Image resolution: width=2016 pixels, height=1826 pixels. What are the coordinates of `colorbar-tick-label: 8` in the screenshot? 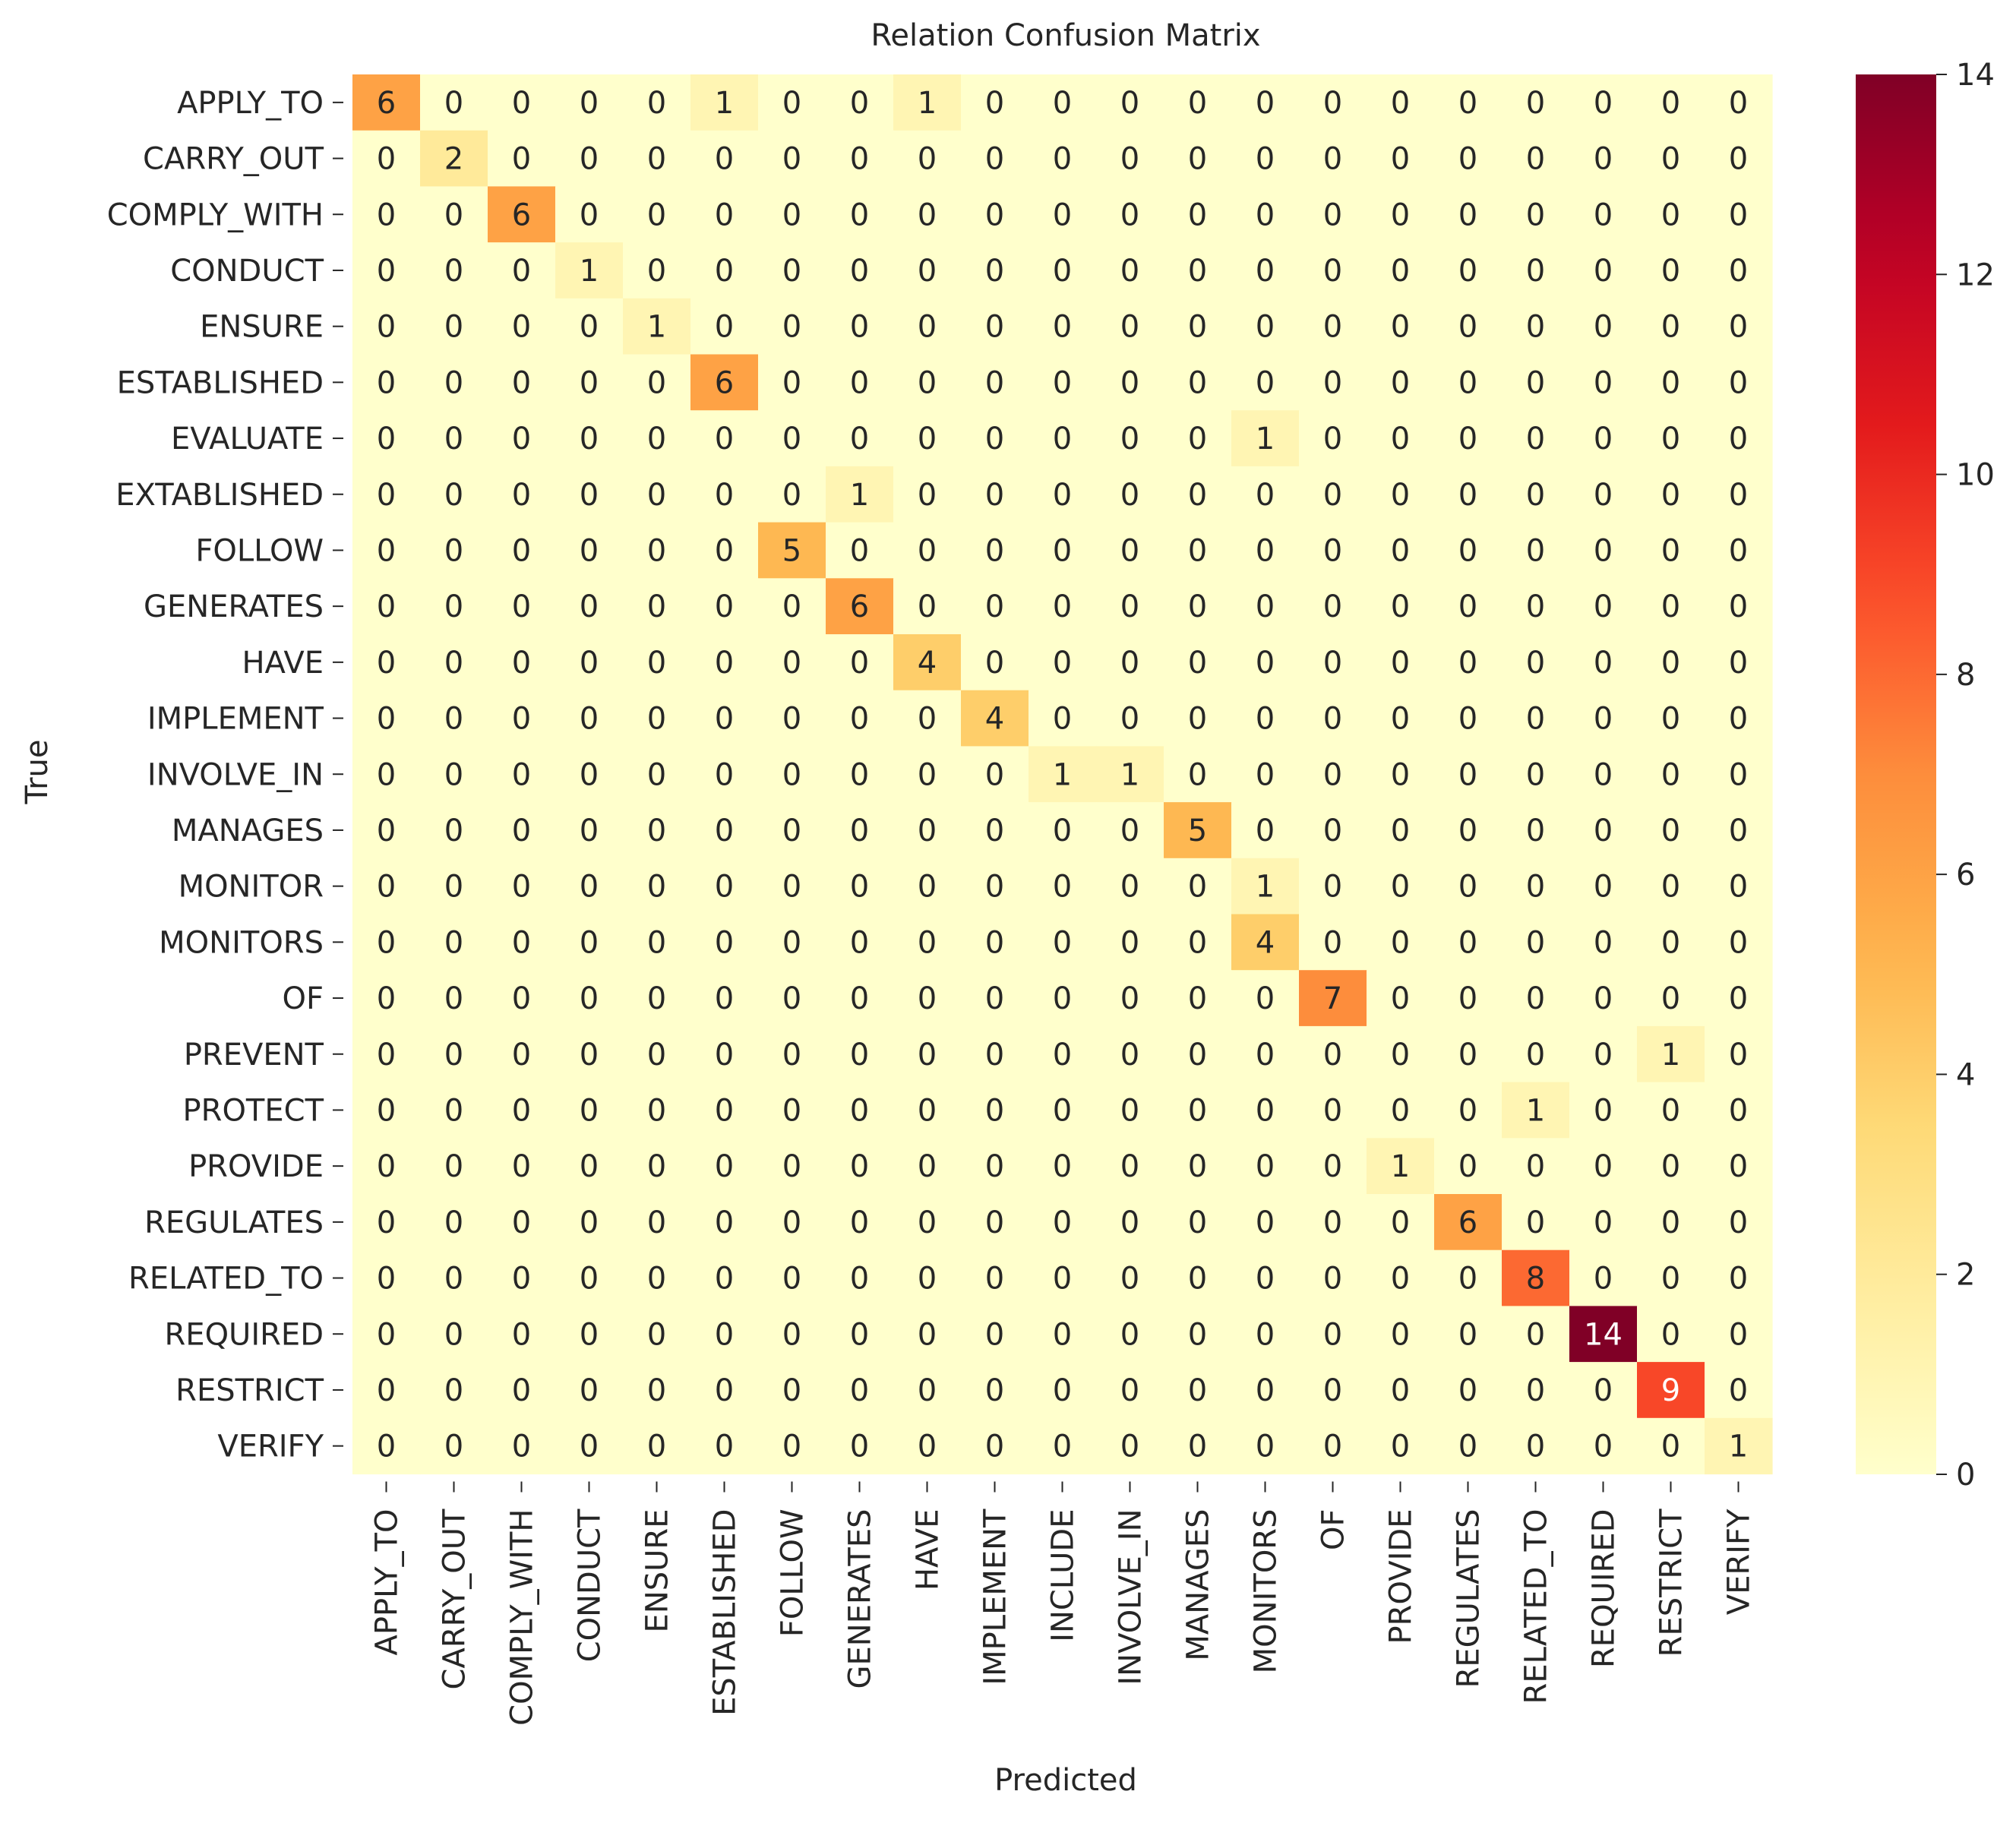 It's located at (1966, 675).